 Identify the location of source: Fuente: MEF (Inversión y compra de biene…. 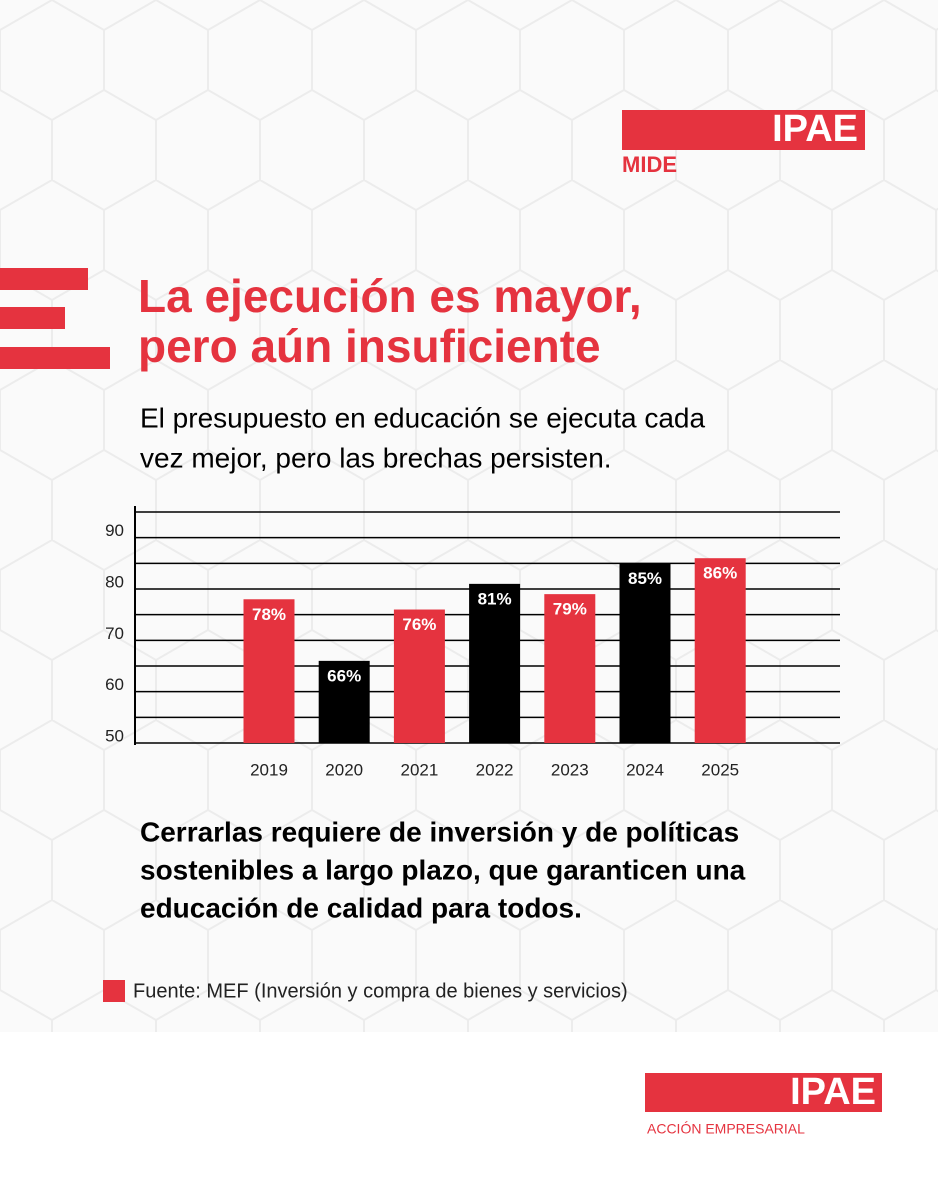
(380, 991).